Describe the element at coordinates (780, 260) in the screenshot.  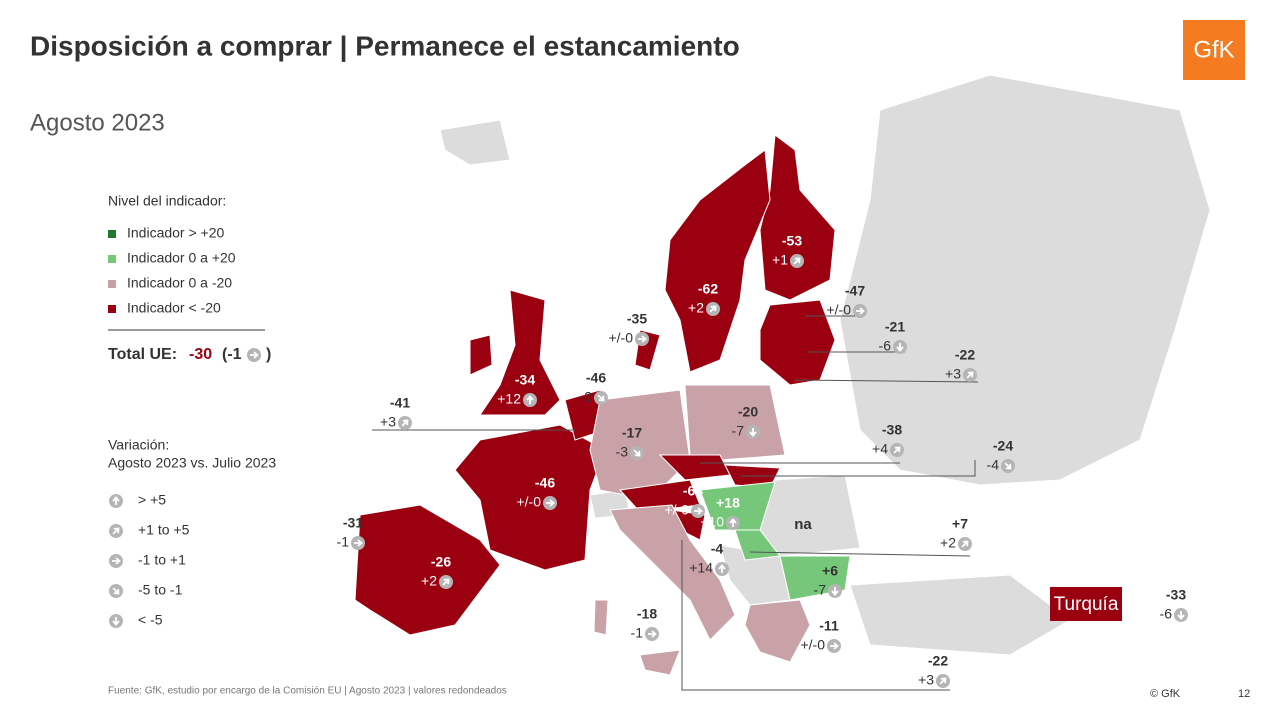
I see `country-change: +1` at that location.